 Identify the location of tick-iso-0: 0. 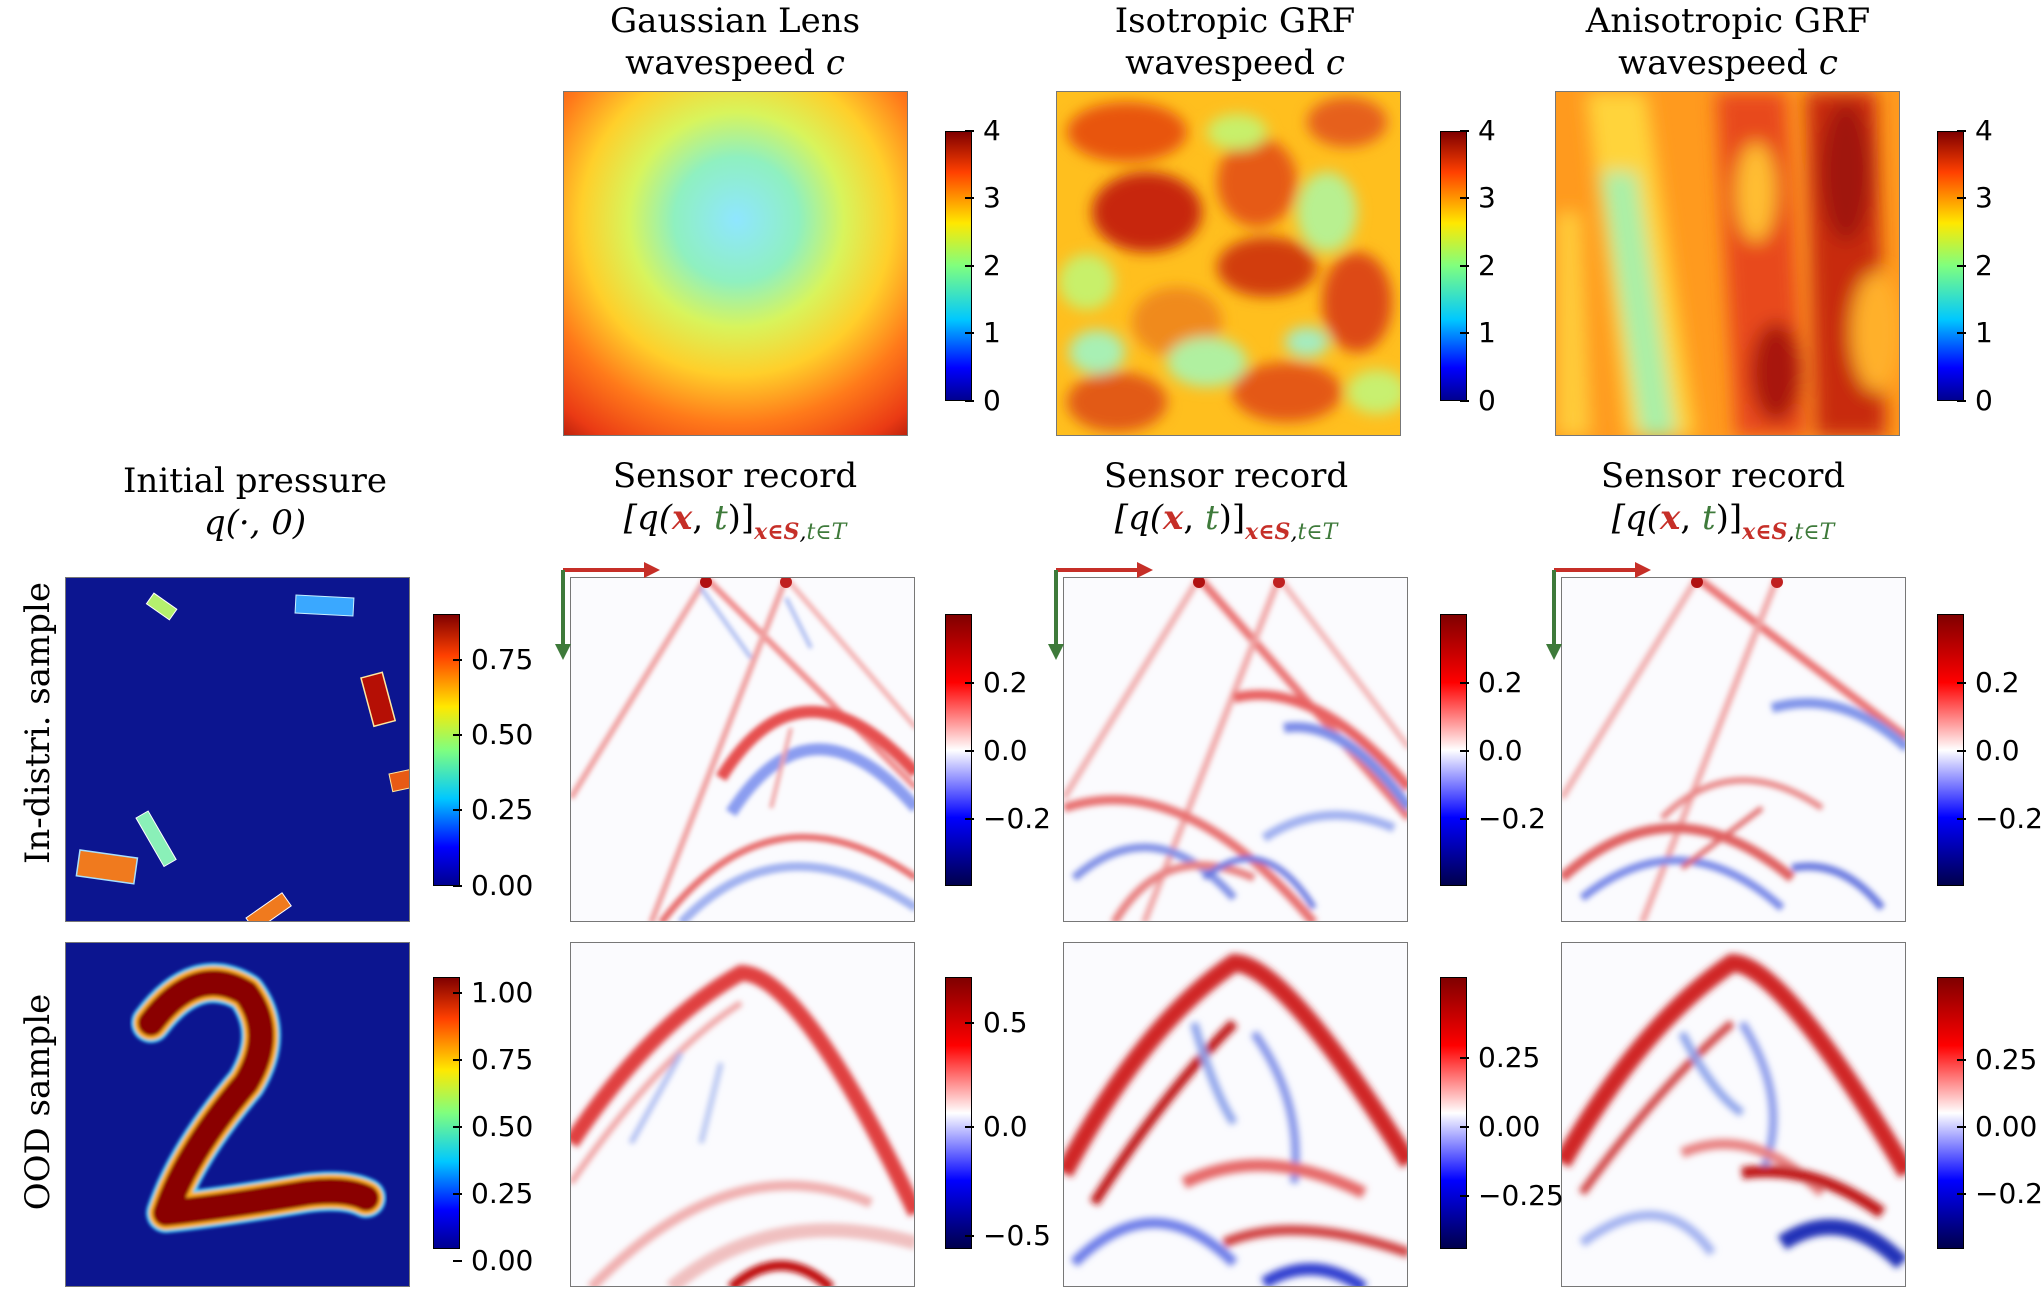
(1478, 400).